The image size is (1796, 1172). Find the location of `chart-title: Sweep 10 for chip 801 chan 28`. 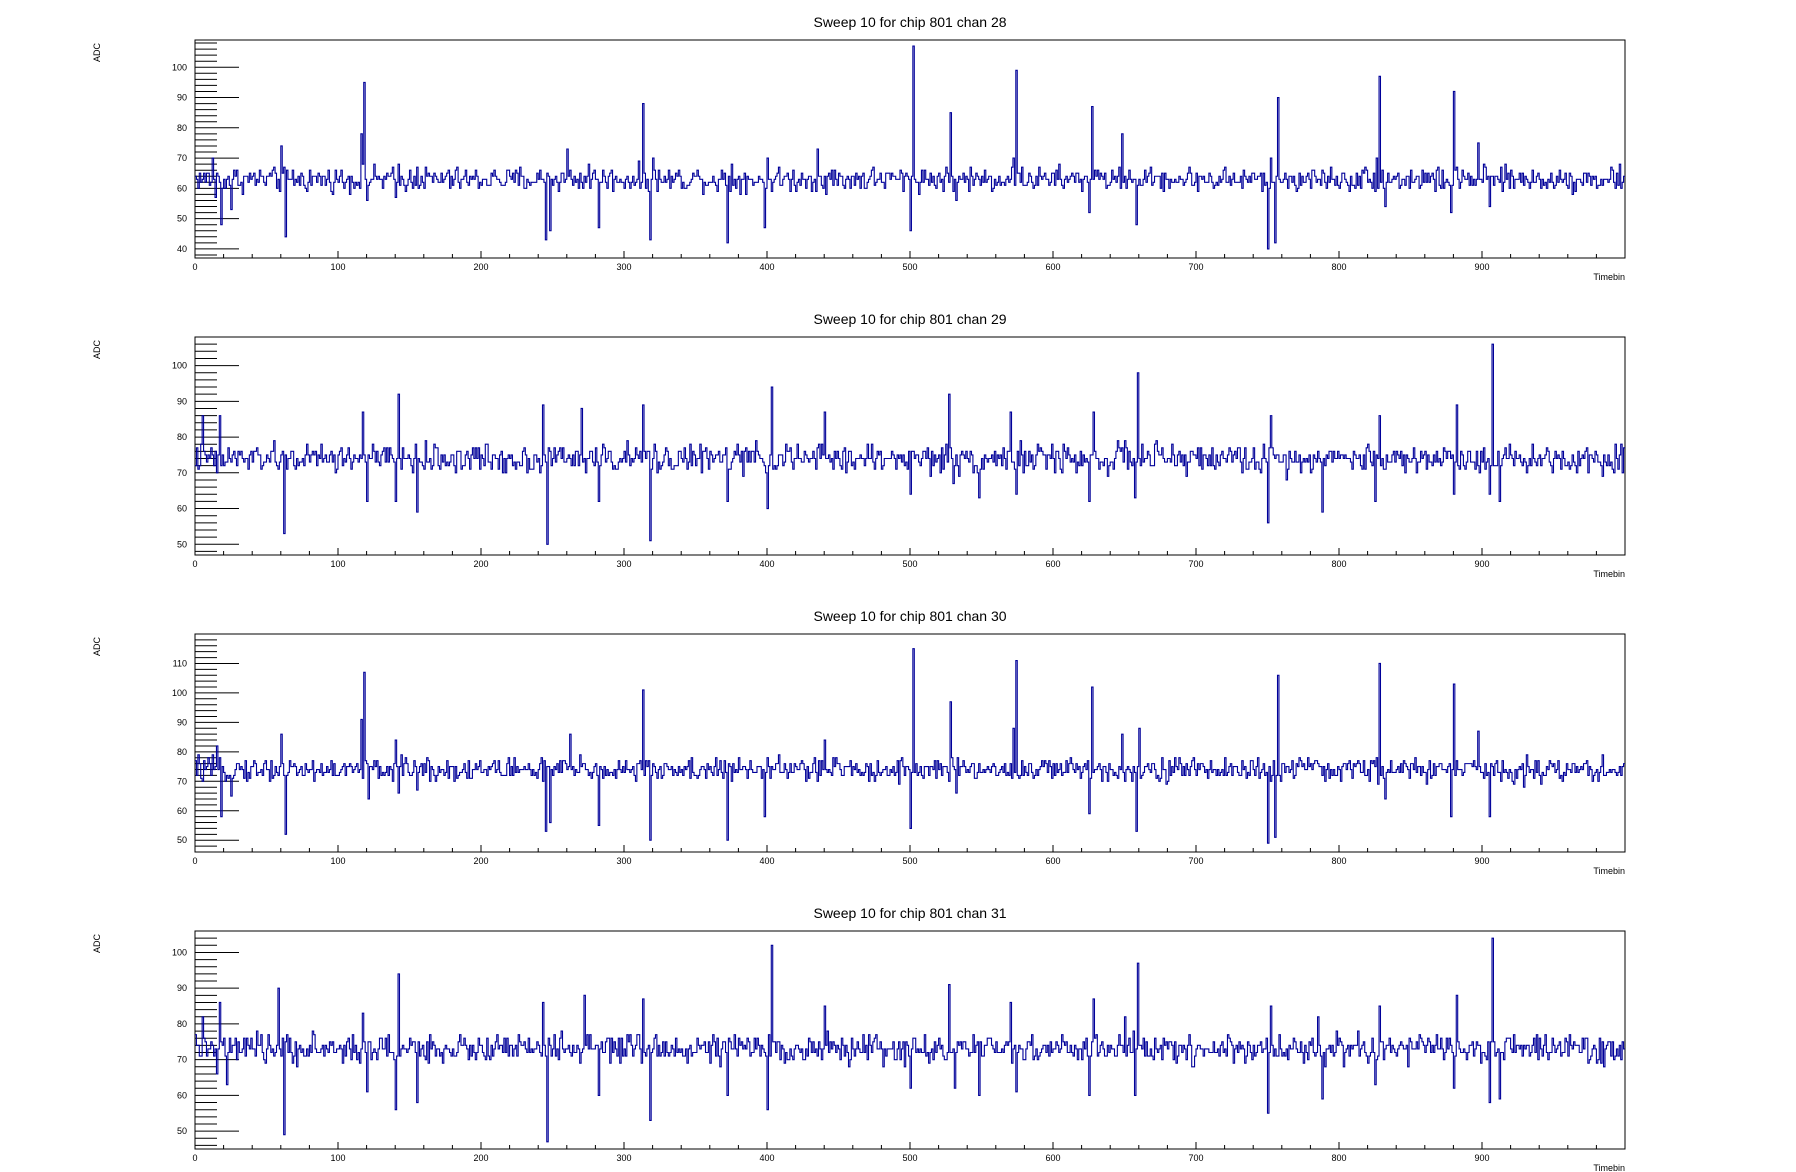

chart-title: Sweep 10 for chip 801 chan 28 is located at coordinates (909, 22).